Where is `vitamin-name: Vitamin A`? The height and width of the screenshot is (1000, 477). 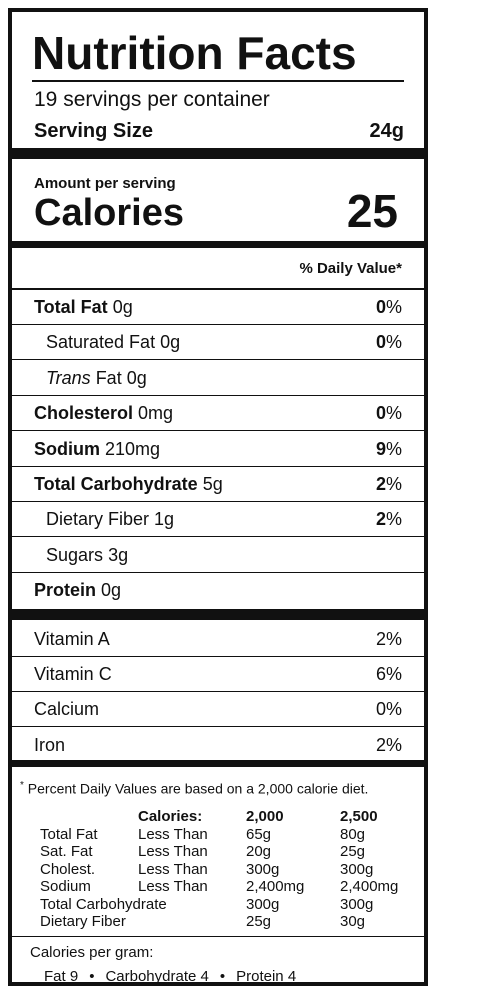 vitamin-name: Vitamin A is located at coordinates (72, 639).